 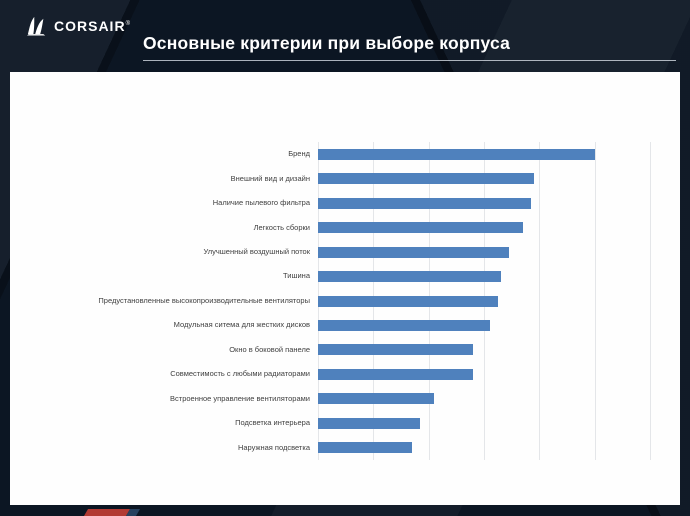 I want to click on chart-row: Встроенное управление вентиляторами, so click(x=335, y=399).